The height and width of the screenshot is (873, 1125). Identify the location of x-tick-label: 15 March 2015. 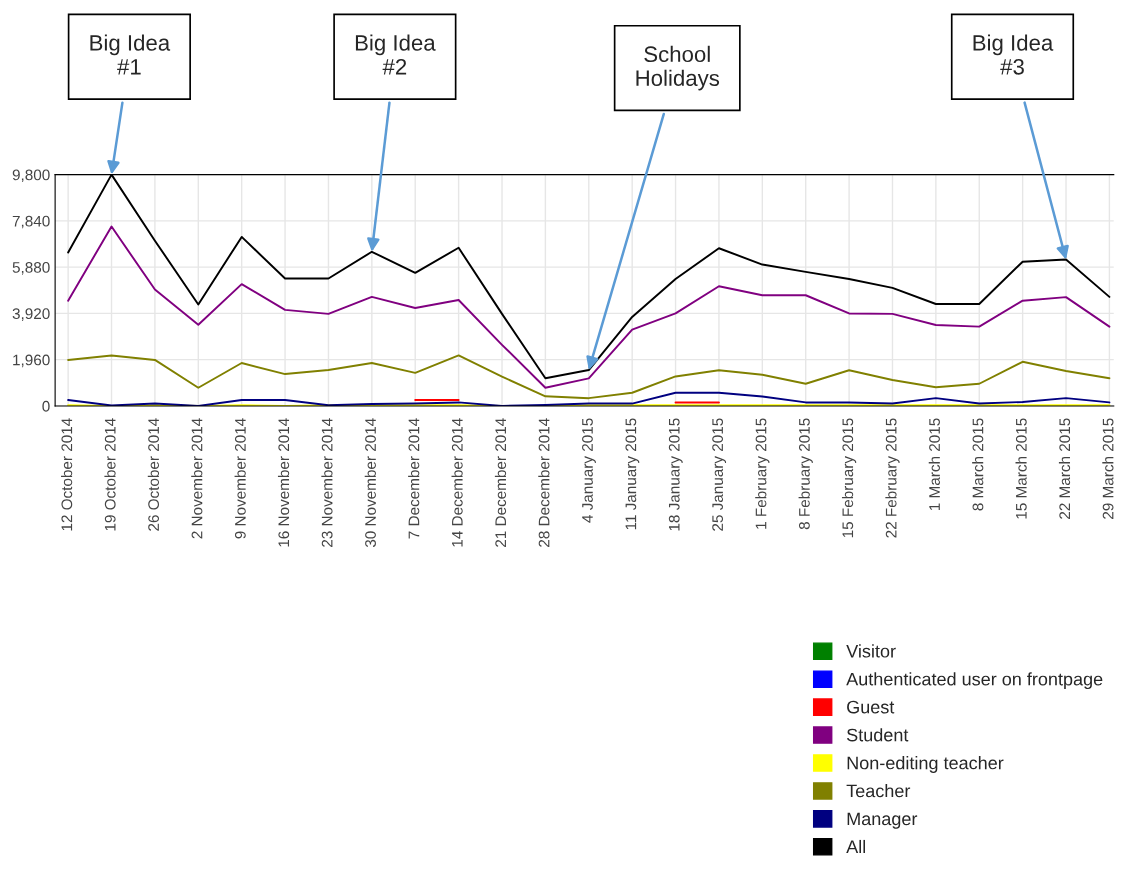
(1021, 468).